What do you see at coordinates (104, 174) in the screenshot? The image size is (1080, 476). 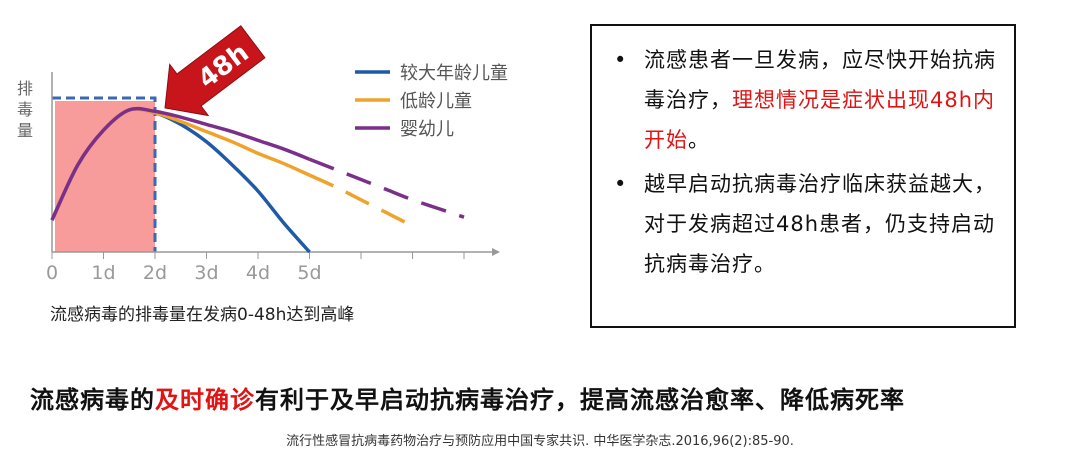 I see `highlight-dashed-border` at bounding box center [104, 174].